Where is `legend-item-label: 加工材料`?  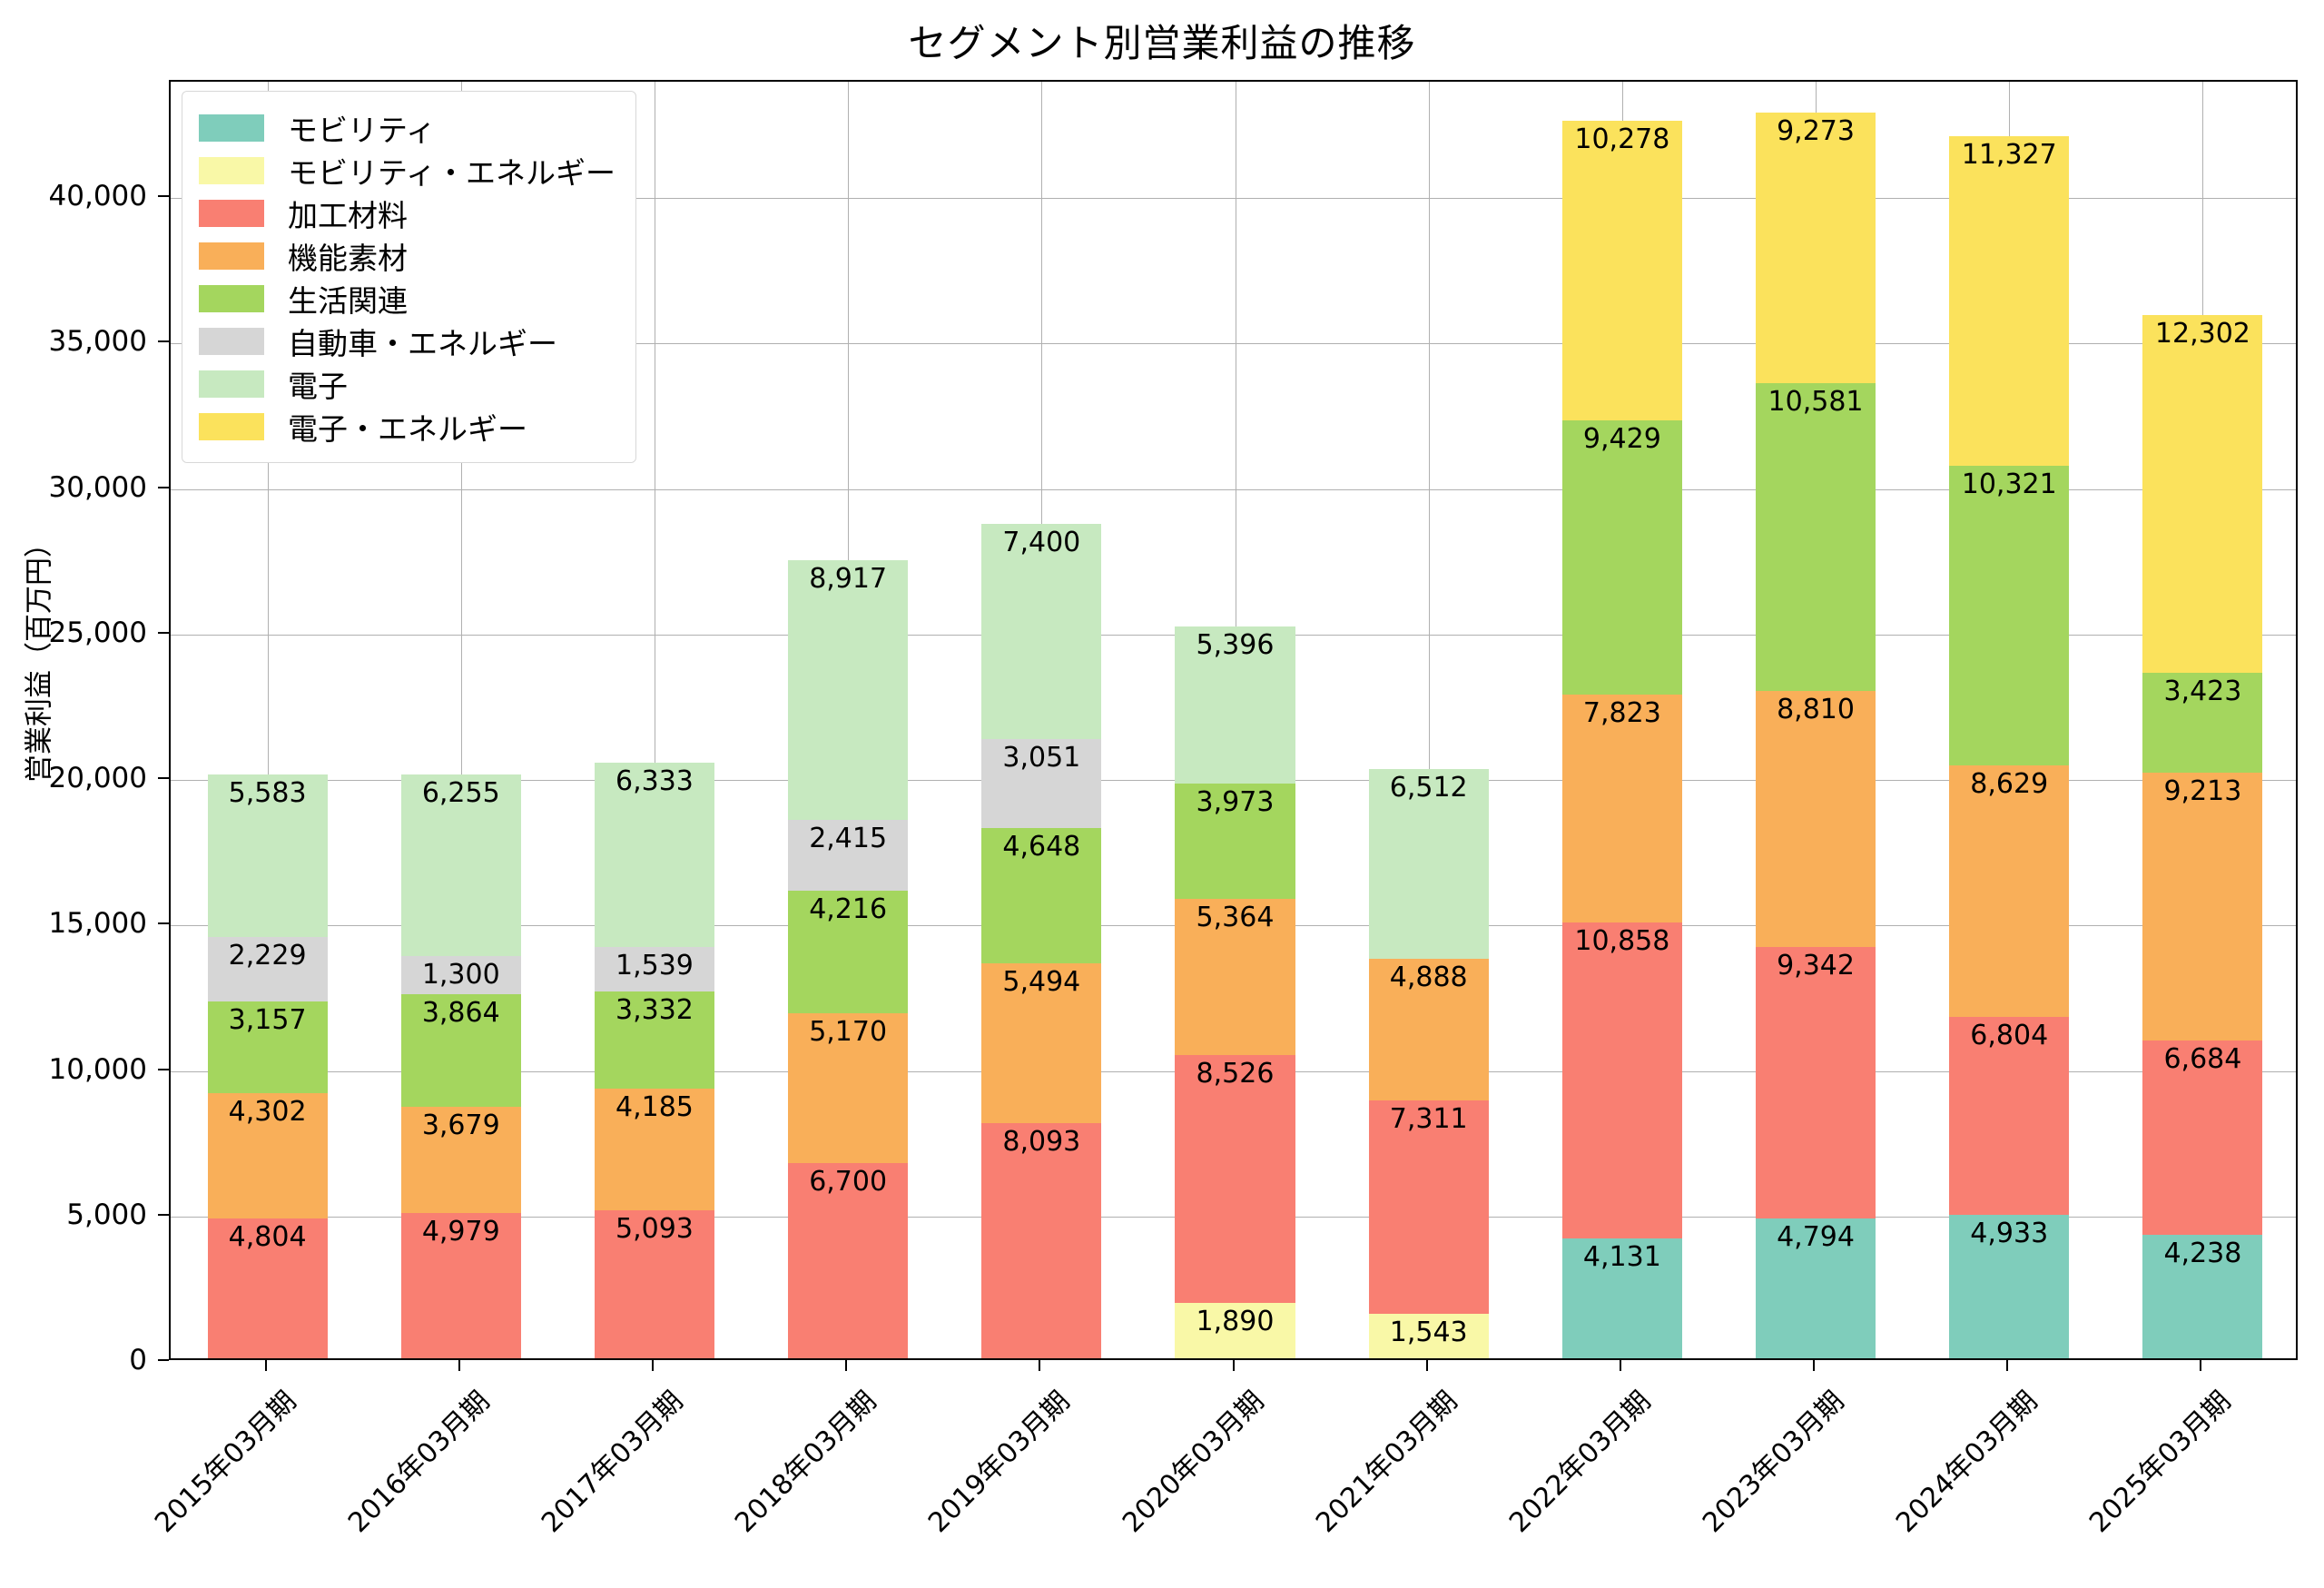 legend-item-label: 加工材料 is located at coordinates (348, 215).